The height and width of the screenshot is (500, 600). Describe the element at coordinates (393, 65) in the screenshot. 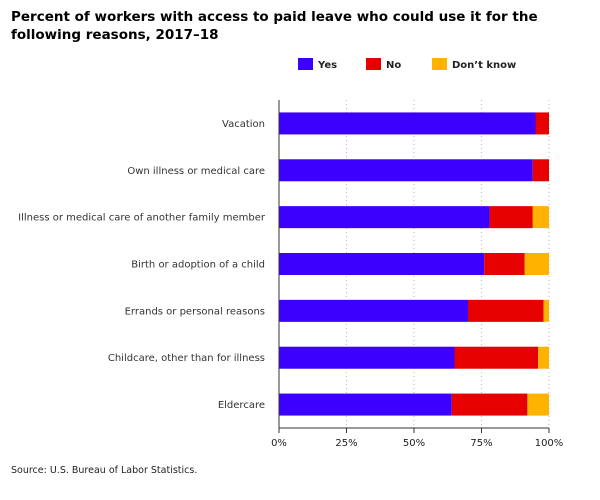

I see `legend-label: No` at that location.